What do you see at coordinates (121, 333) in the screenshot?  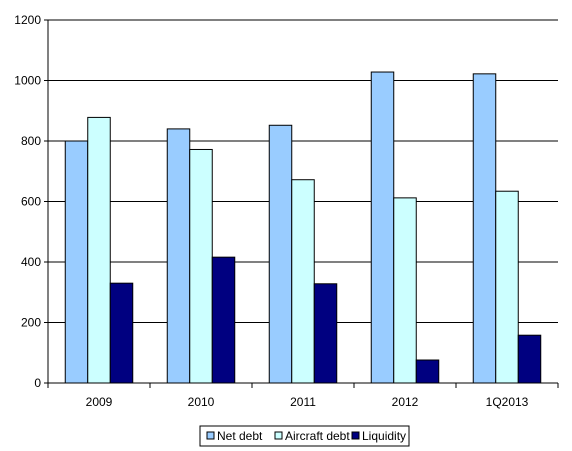 I see `bar-liquidity-2009` at bounding box center [121, 333].